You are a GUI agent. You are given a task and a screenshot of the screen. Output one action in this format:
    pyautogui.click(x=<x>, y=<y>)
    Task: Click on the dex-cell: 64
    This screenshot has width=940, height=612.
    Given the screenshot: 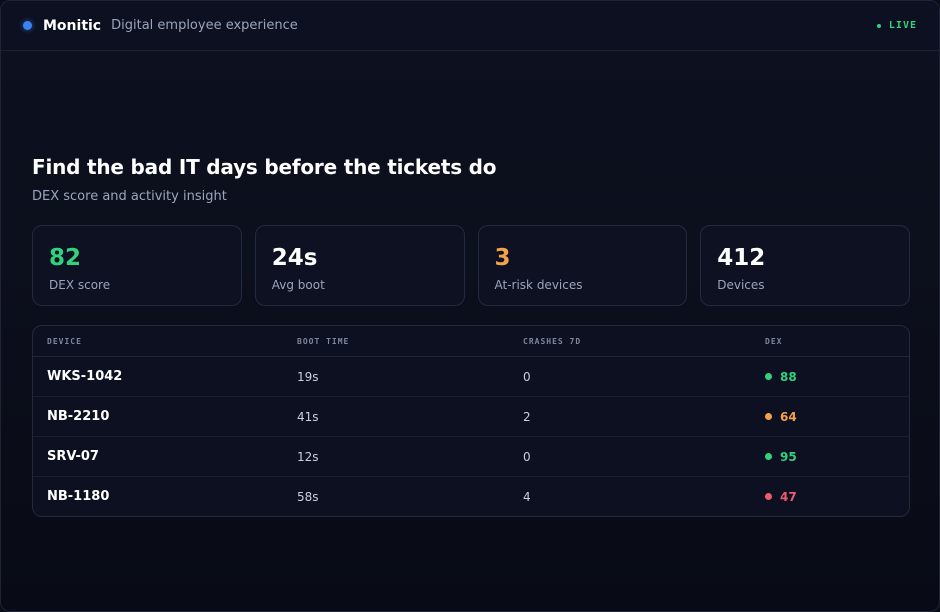 What is the action you would take?
    pyautogui.click(x=830, y=416)
    